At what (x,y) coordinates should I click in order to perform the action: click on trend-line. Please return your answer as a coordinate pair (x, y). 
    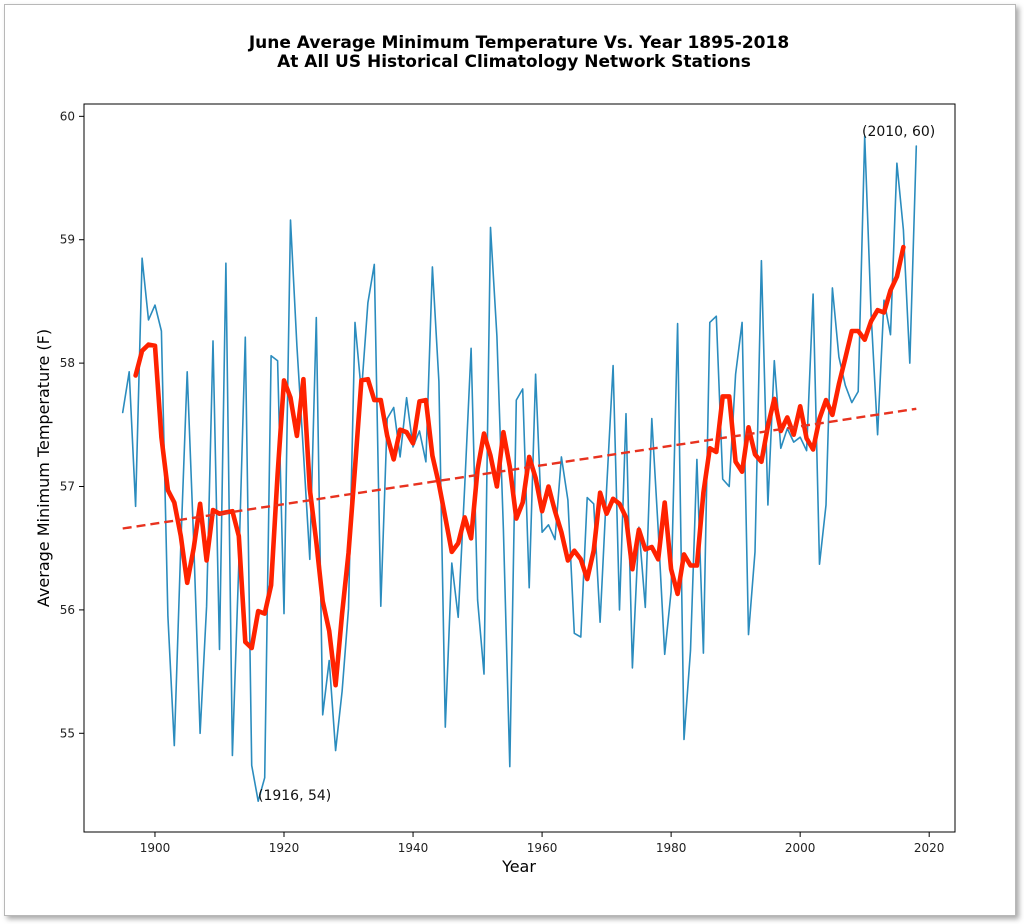
    Looking at the image, I should click on (519, 468).